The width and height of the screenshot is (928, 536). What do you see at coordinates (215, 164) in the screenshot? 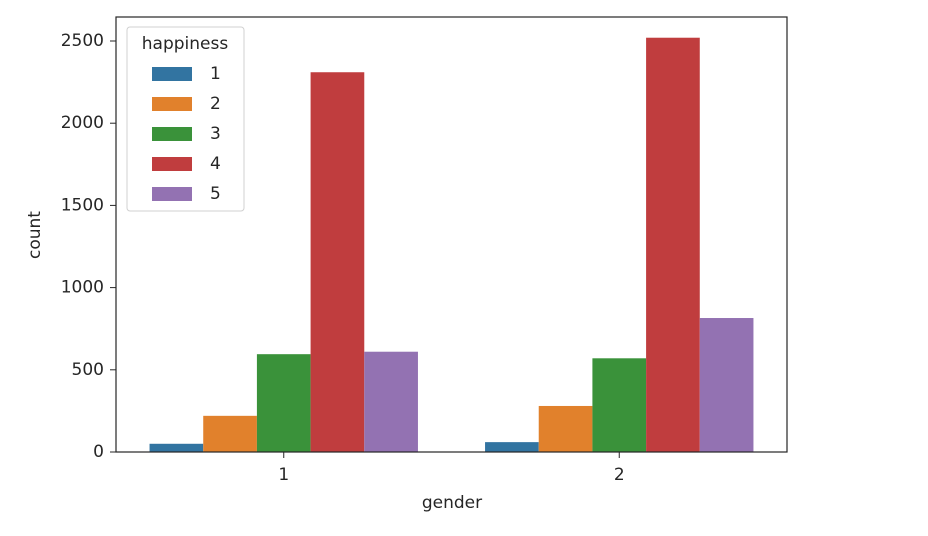
I see `legend-label: 4` at bounding box center [215, 164].